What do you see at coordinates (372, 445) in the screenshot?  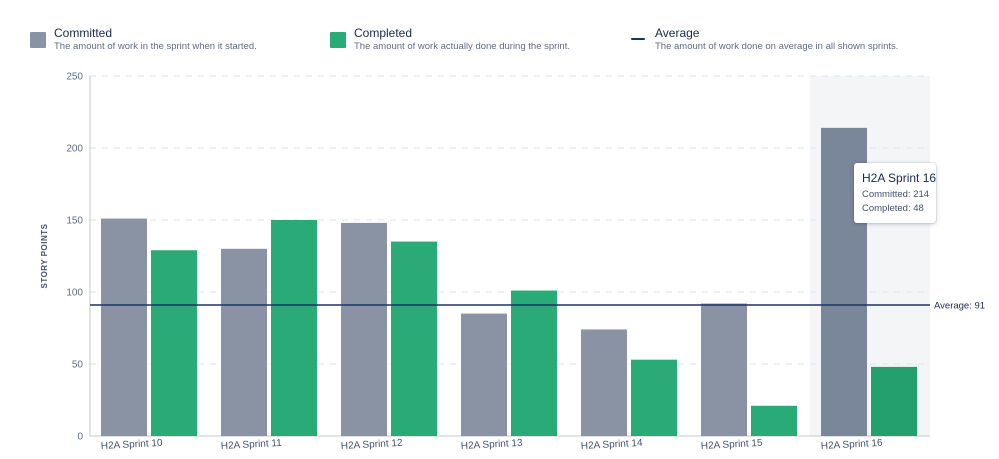 I see `x-tick-label: H2A Sprint 12` at bounding box center [372, 445].